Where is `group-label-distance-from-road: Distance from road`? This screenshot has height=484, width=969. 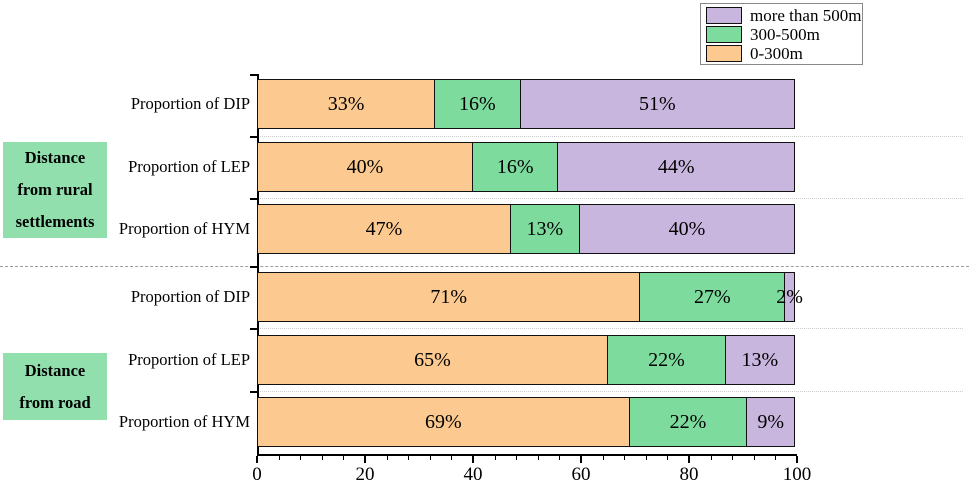
group-label-distance-from-road: Distance from road is located at coordinates (55, 386).